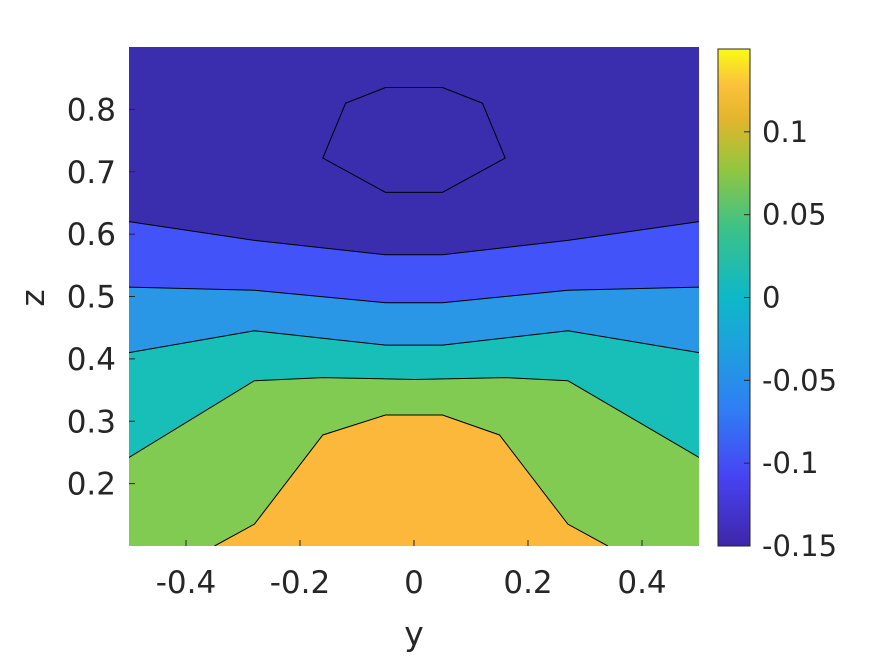 This screenshot has height=656, width=875. I want to click on y-tick-label: 0.6, so click(91, 235).